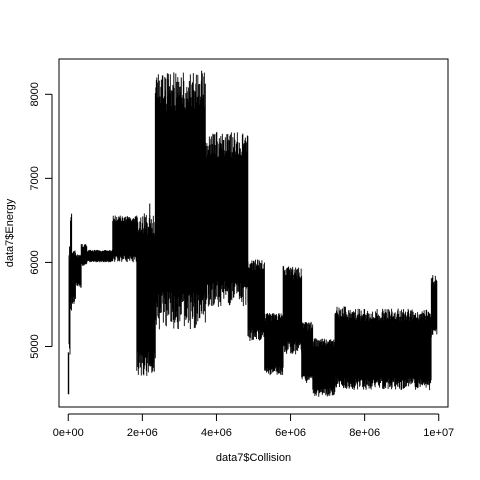  Describe the element at coordinates (41, 220) in the screenshot. I see `y-axis: 5000 6000 7000 8000` at that location.